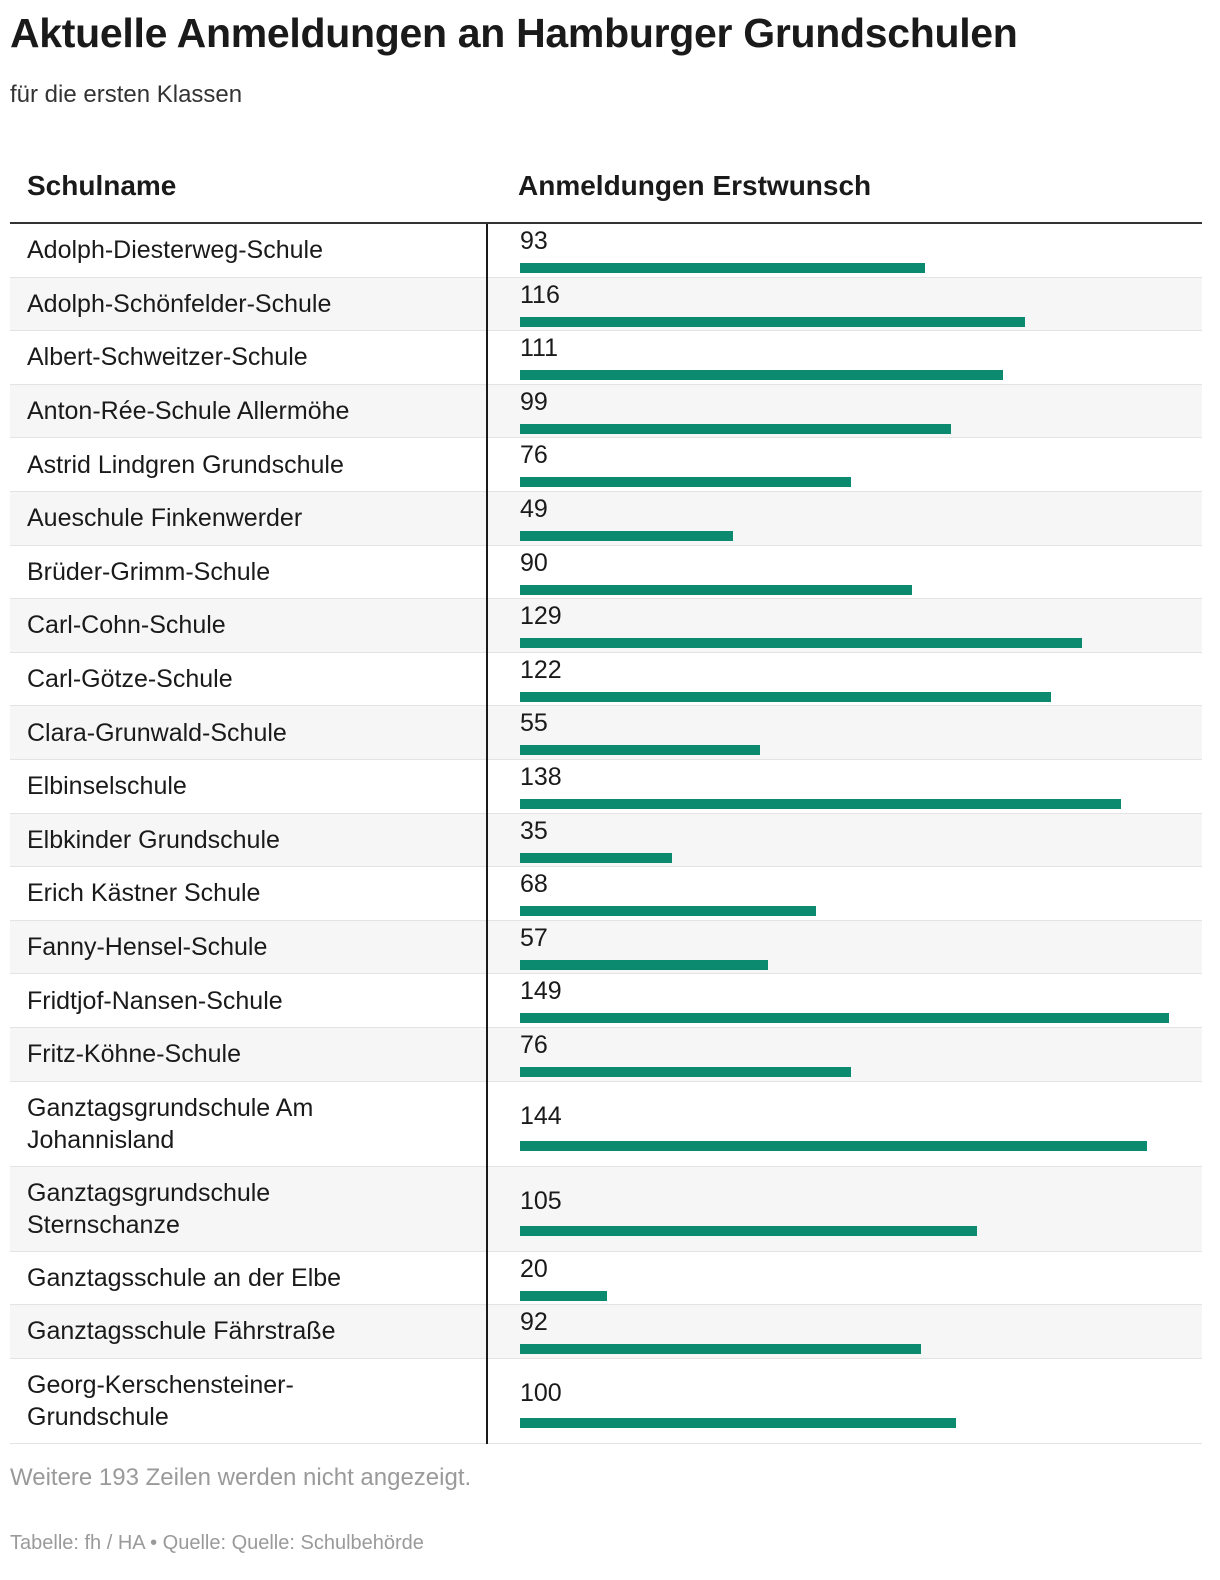  Describe the element at coordinates (149, 571) in the screenshot. I see `school-name: Brüder-Grimm-Schule` at that location.